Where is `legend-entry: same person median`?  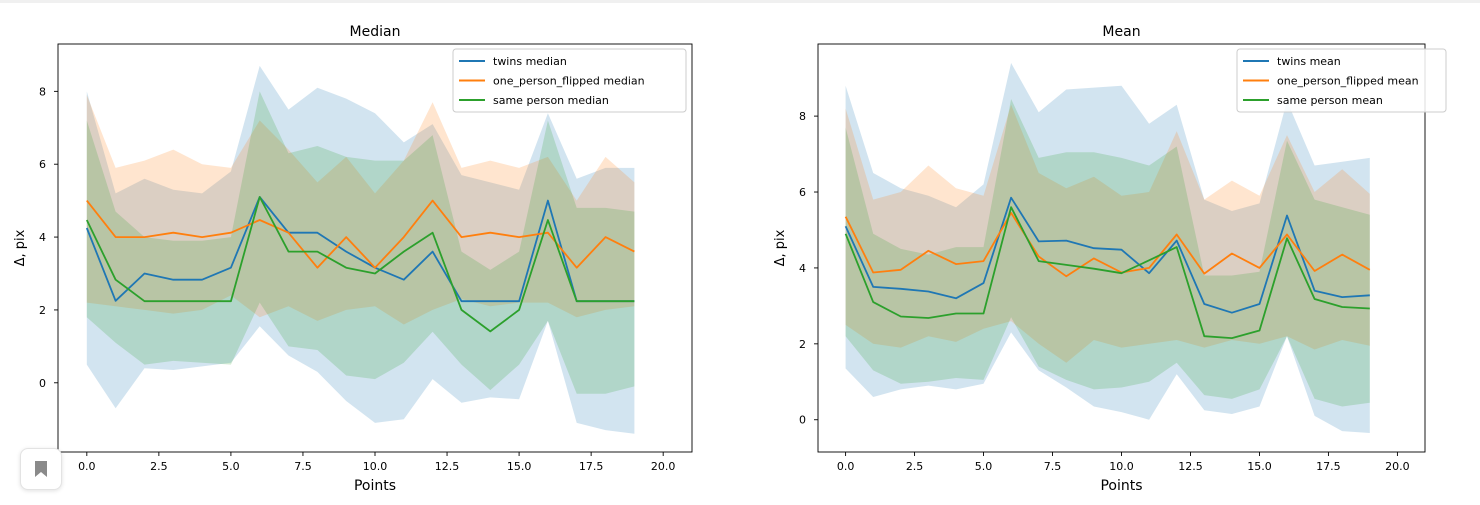
legend-entry: same person median is located at coordinates (551, 100).